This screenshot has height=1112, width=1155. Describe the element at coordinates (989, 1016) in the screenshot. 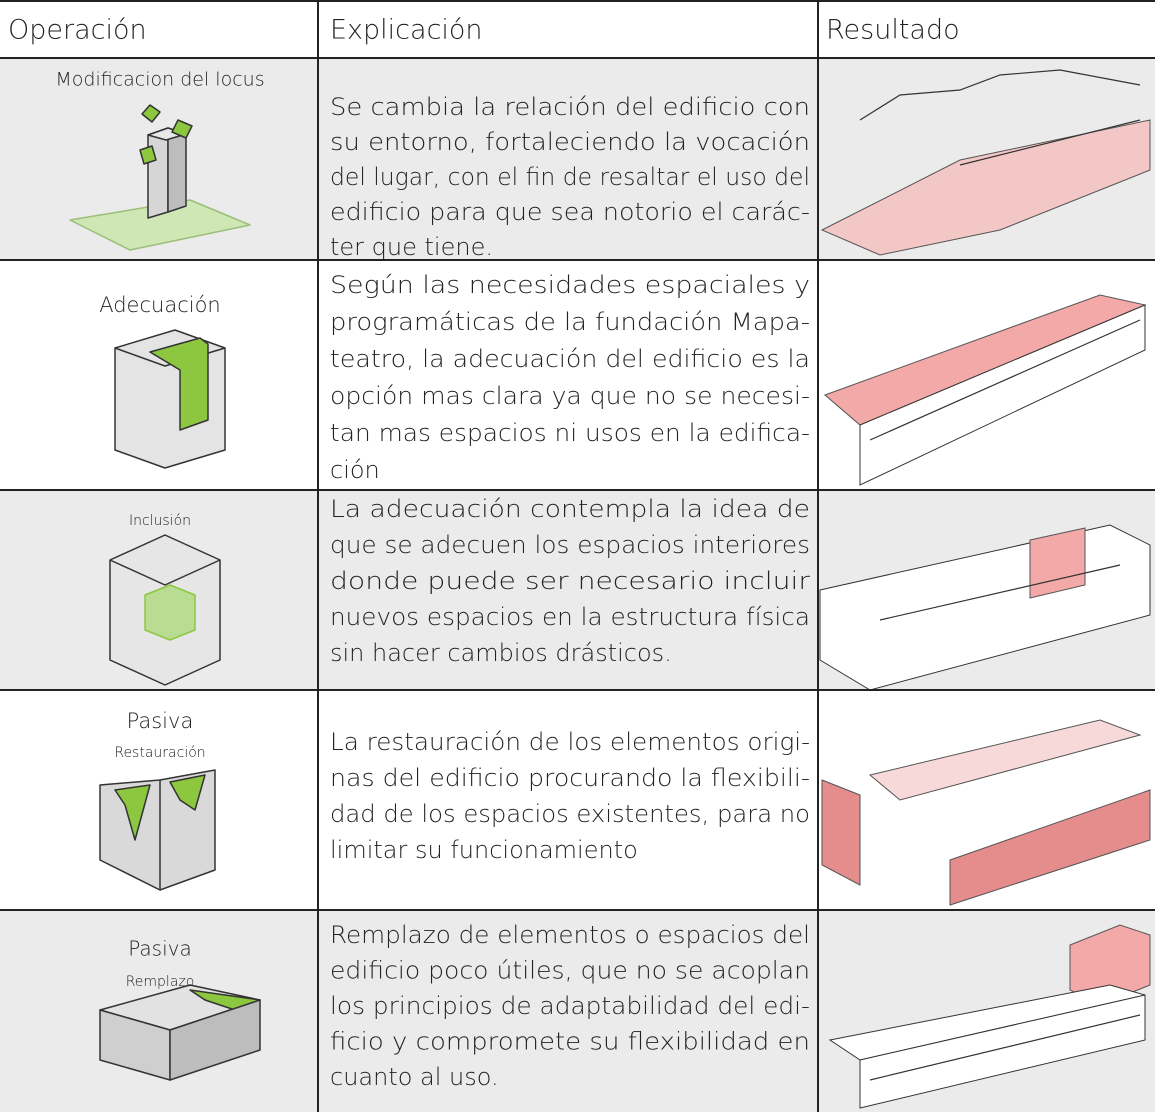

I see `result-remplazo` at that location.